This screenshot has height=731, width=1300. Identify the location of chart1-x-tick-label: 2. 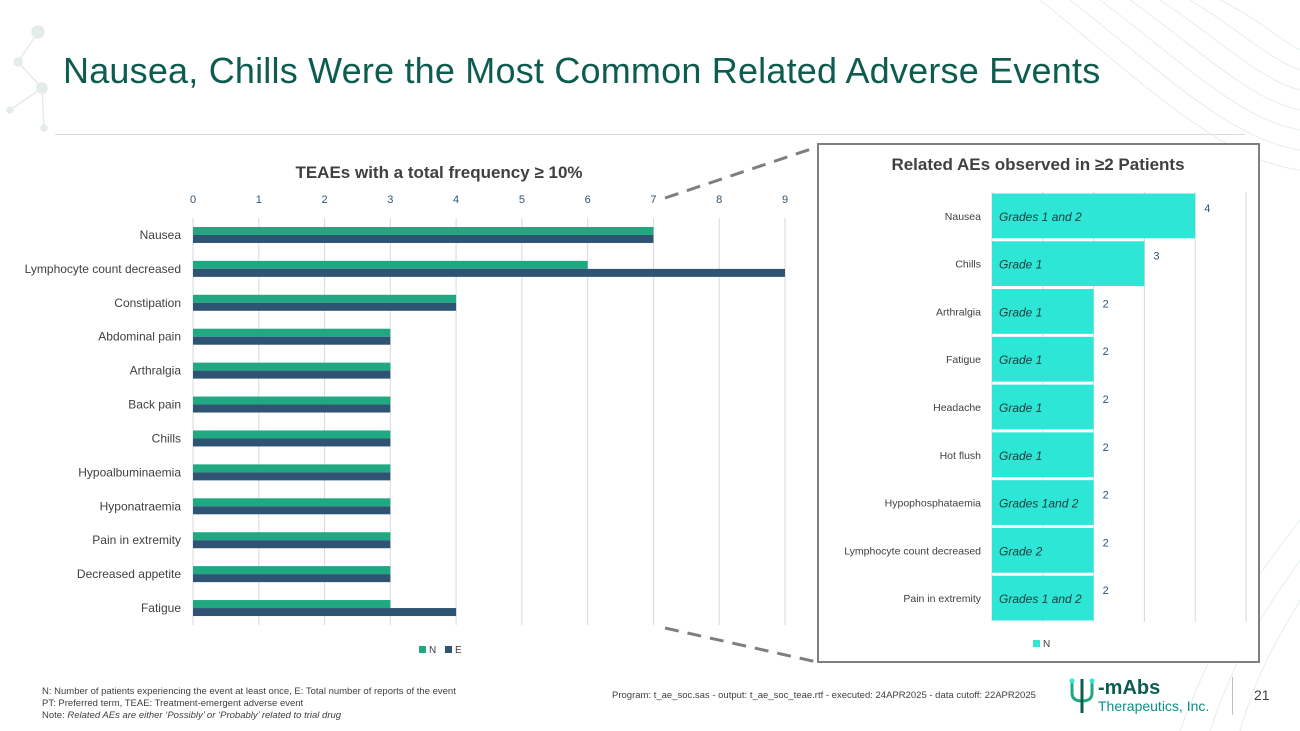
(324, 200).